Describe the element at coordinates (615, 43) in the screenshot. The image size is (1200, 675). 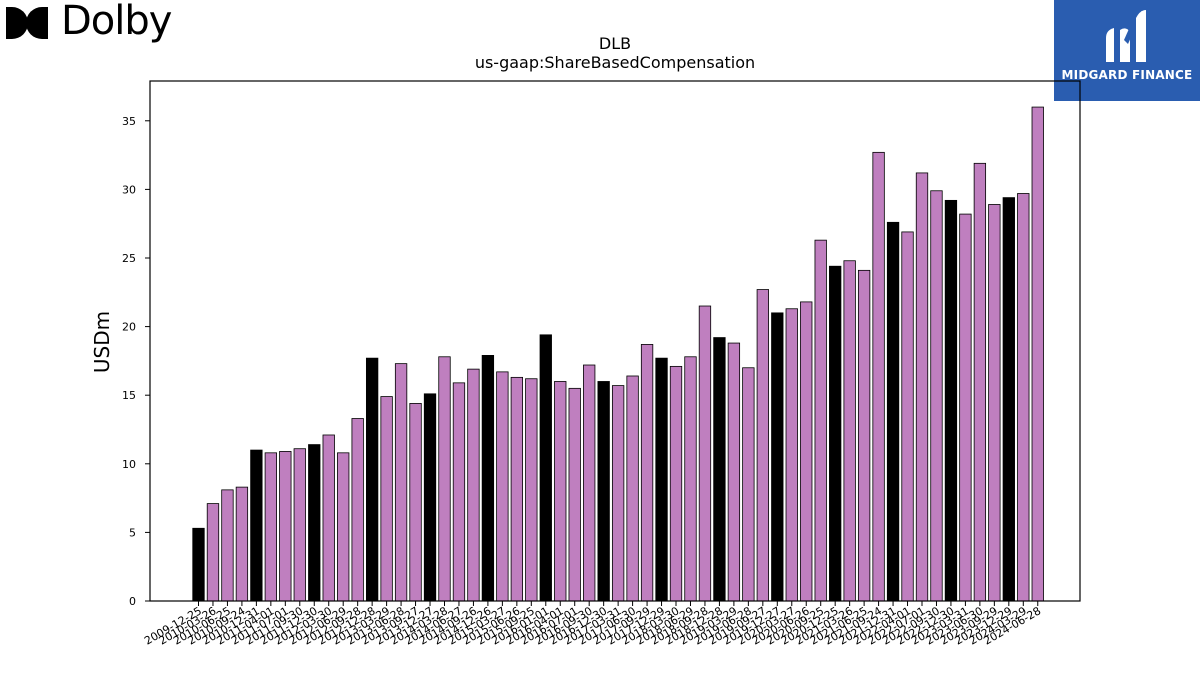
I see `chart-title: DLB` at that location.